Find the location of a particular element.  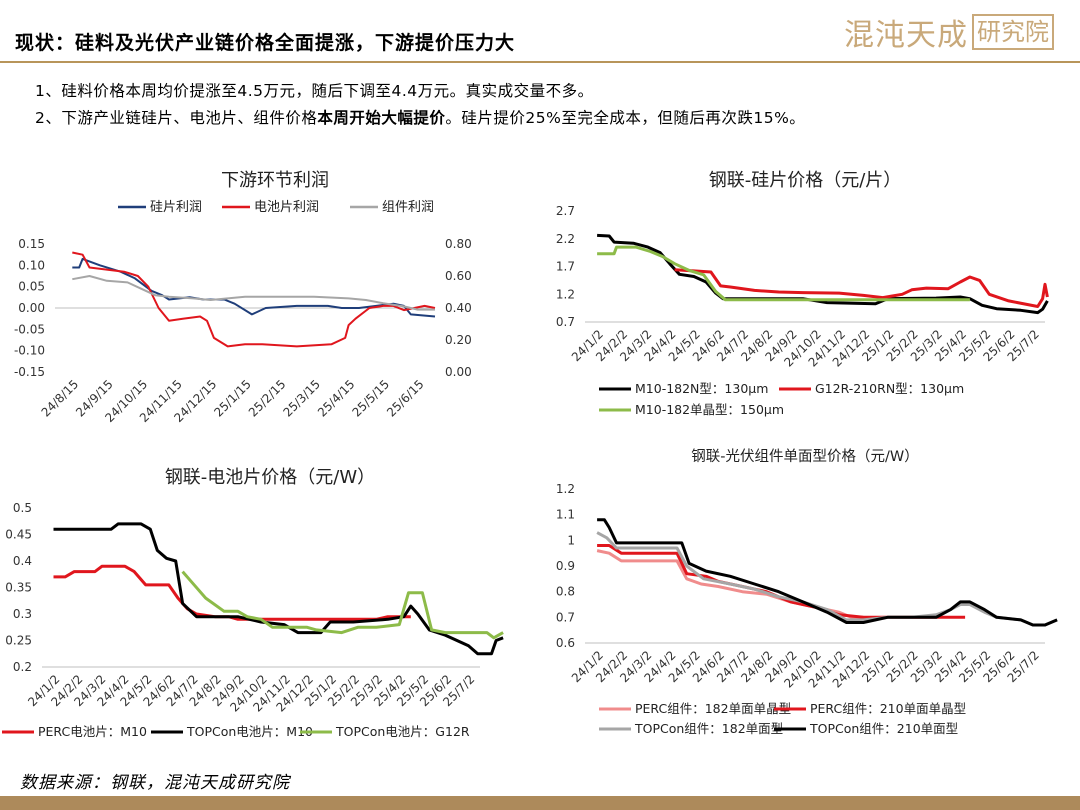

cell-y-tick-label: 0.3 is located at coordinates (22, 614).